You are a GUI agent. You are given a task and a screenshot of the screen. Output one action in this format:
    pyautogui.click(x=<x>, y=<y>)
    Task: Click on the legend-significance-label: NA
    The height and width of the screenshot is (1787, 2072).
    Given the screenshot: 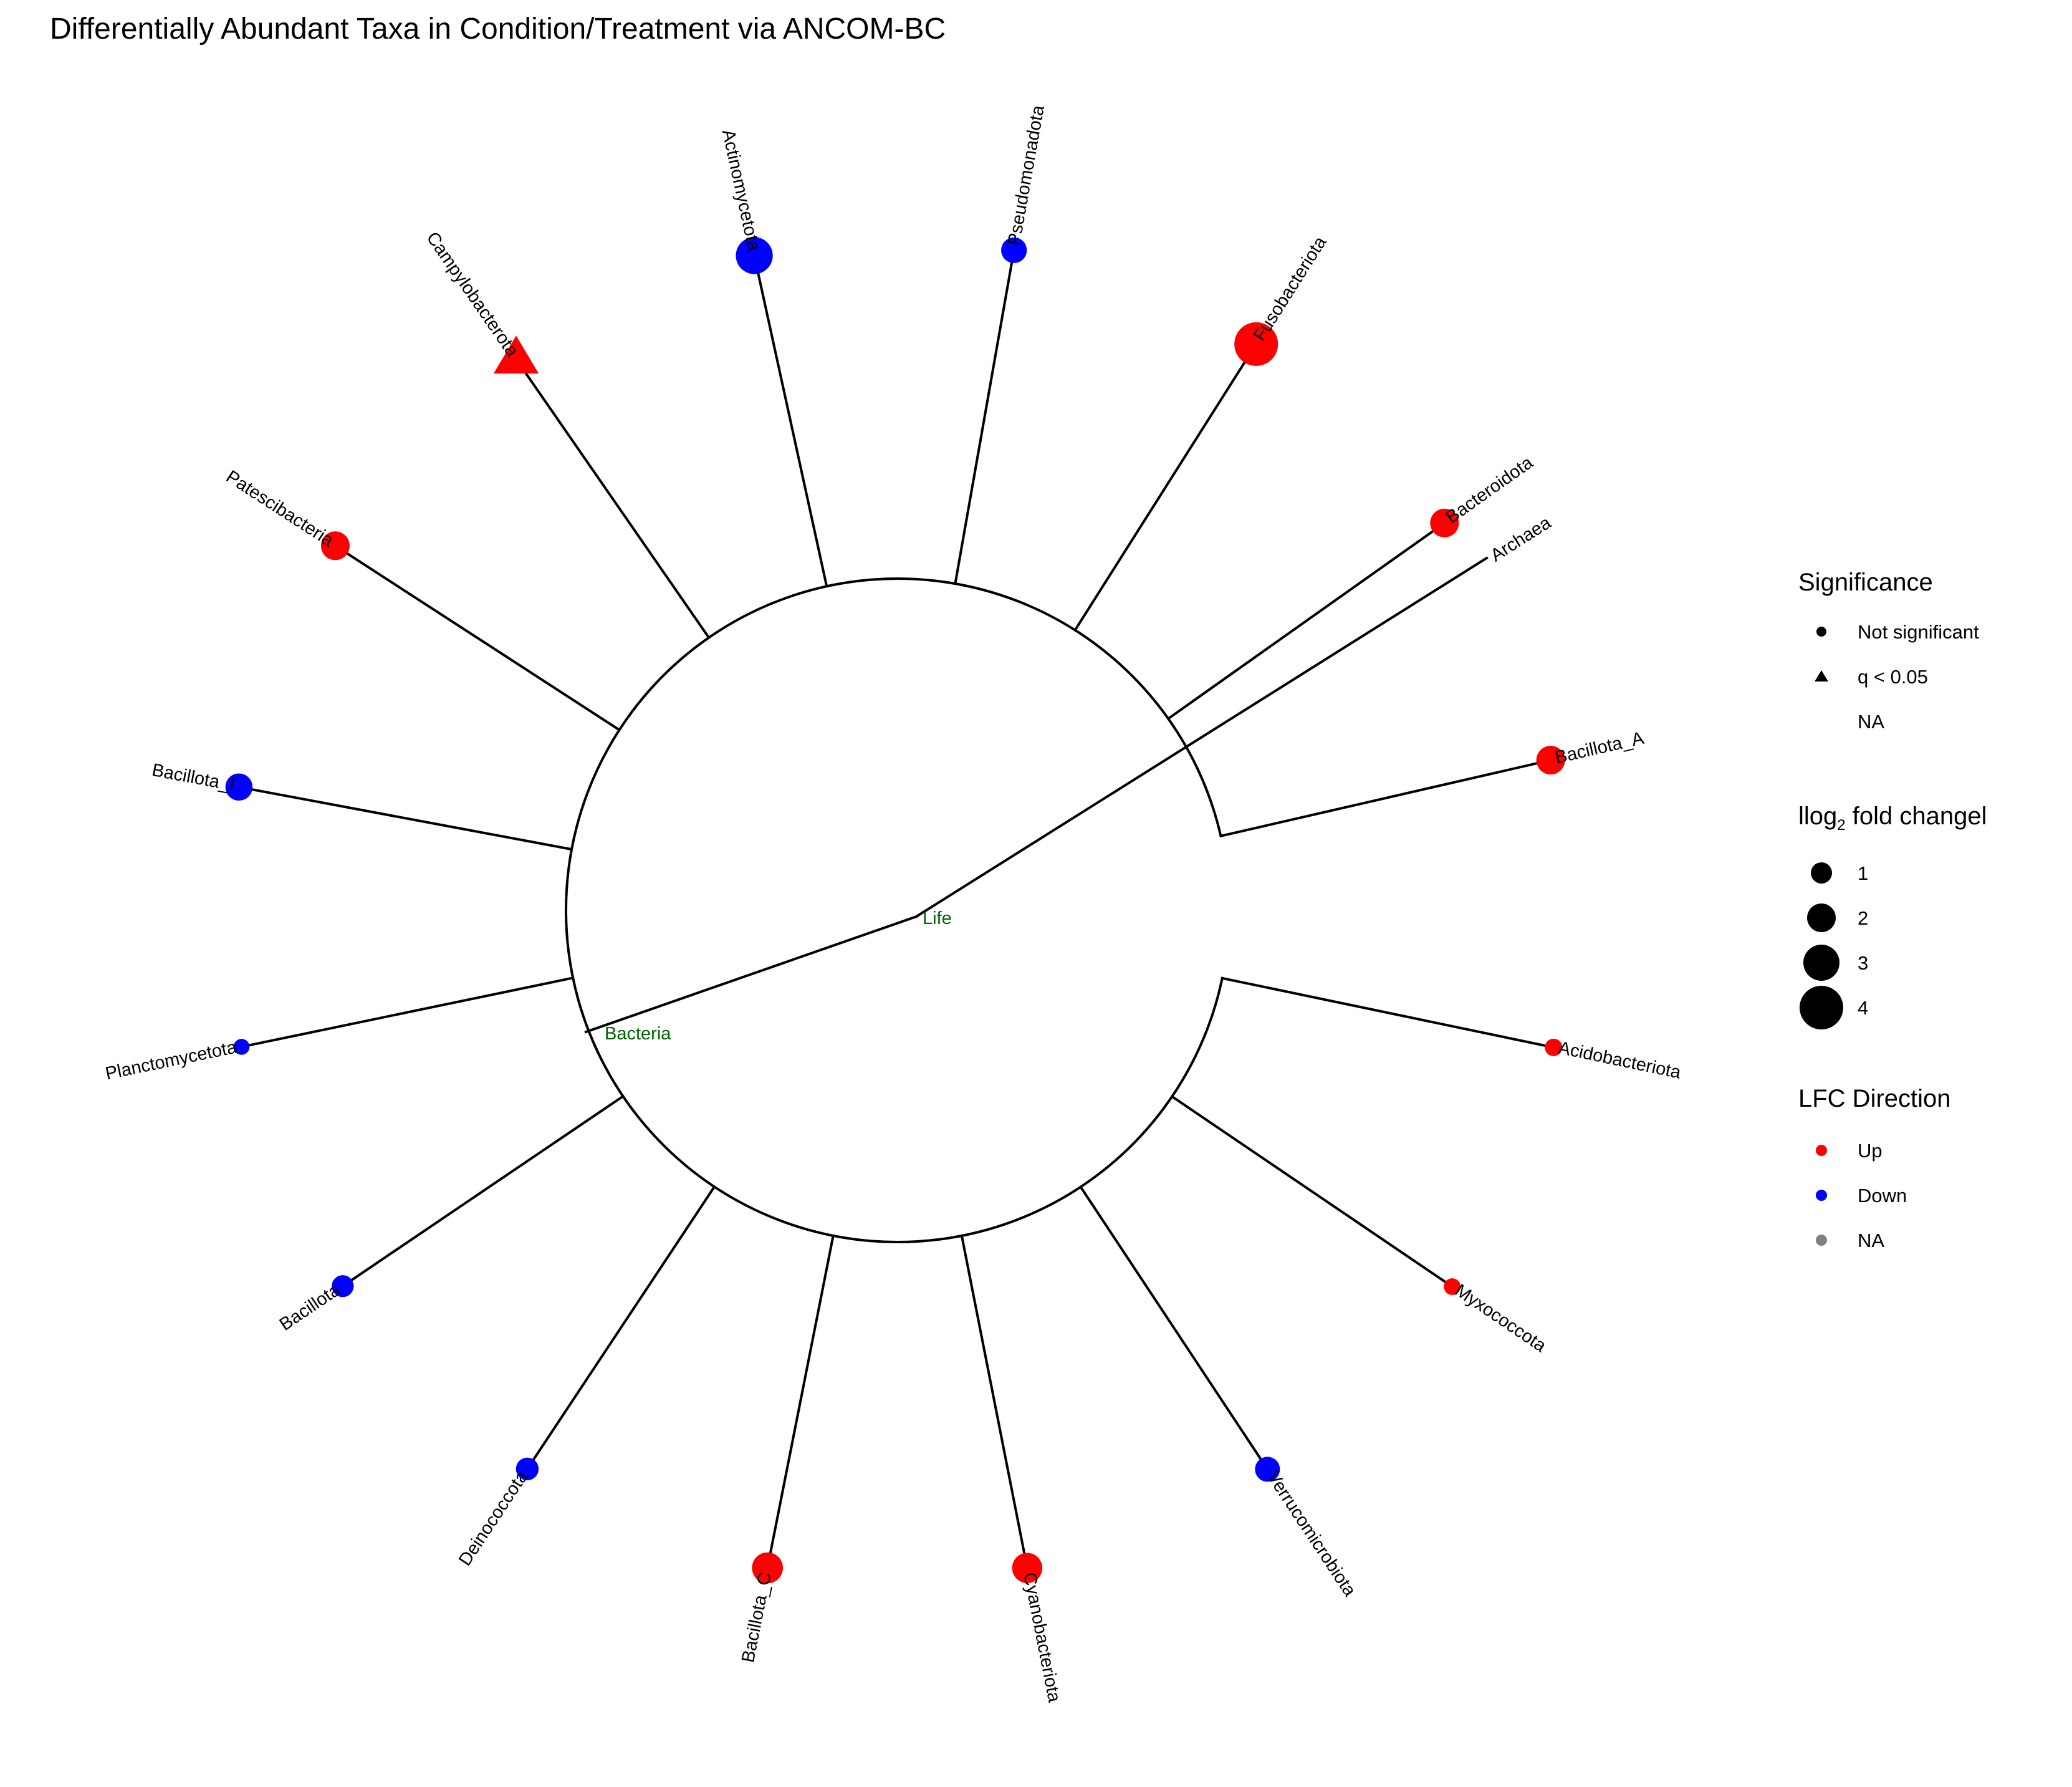 What is the action you would take?
    pyautogui.click(x=1871, y=722)
    